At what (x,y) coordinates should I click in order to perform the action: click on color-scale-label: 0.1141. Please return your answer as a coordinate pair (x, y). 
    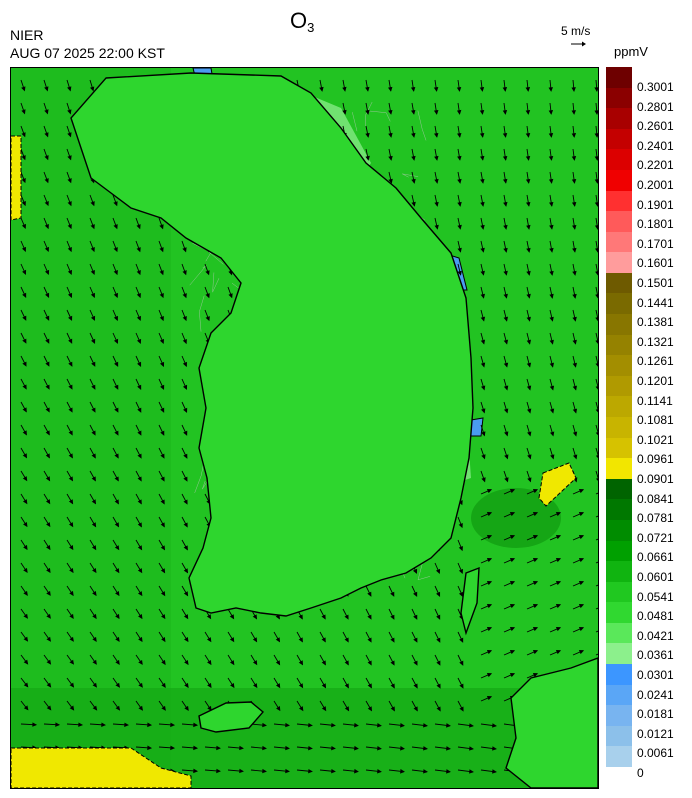
    Looking at the image, I should click on (655, 400).